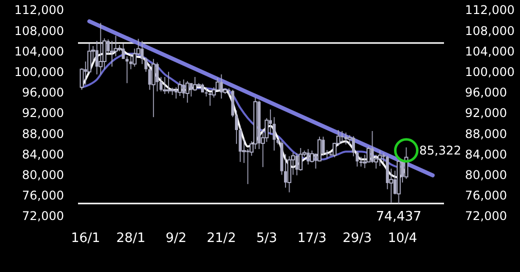 The height and width of the screenshot is (272, 520). Describe the element at coordinates (486, 195) in the screenshot. I see `y2-tick-label: 76,000` at that location.